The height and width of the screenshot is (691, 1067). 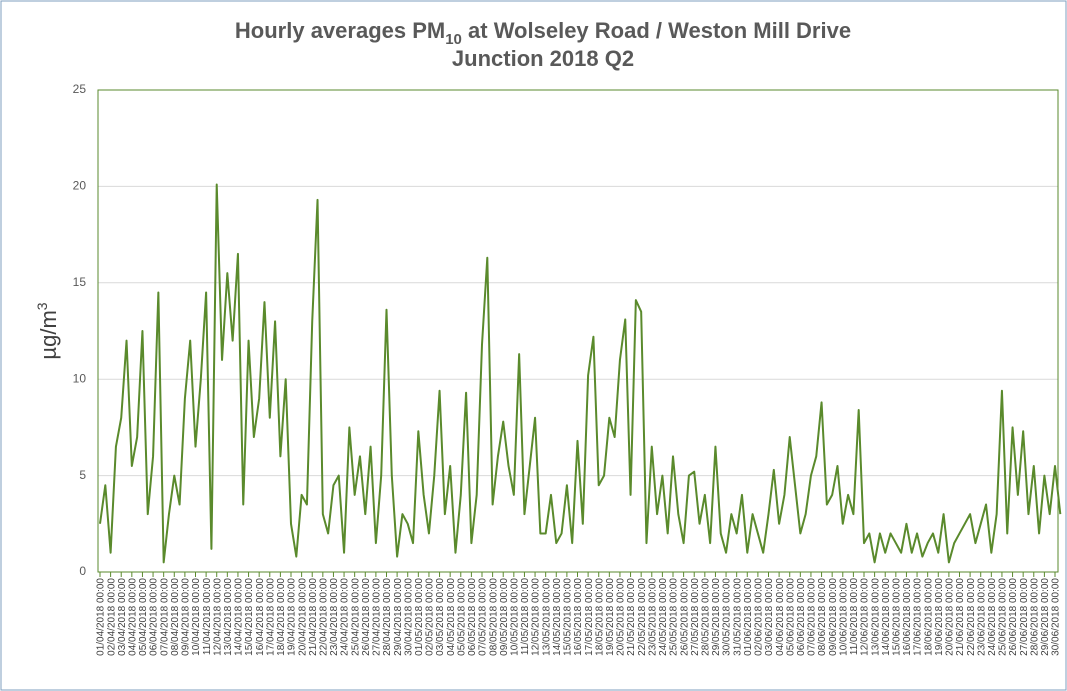 I want to click on x-tick-label: 05/06/2018 00:00, so click(x=790, y=617).